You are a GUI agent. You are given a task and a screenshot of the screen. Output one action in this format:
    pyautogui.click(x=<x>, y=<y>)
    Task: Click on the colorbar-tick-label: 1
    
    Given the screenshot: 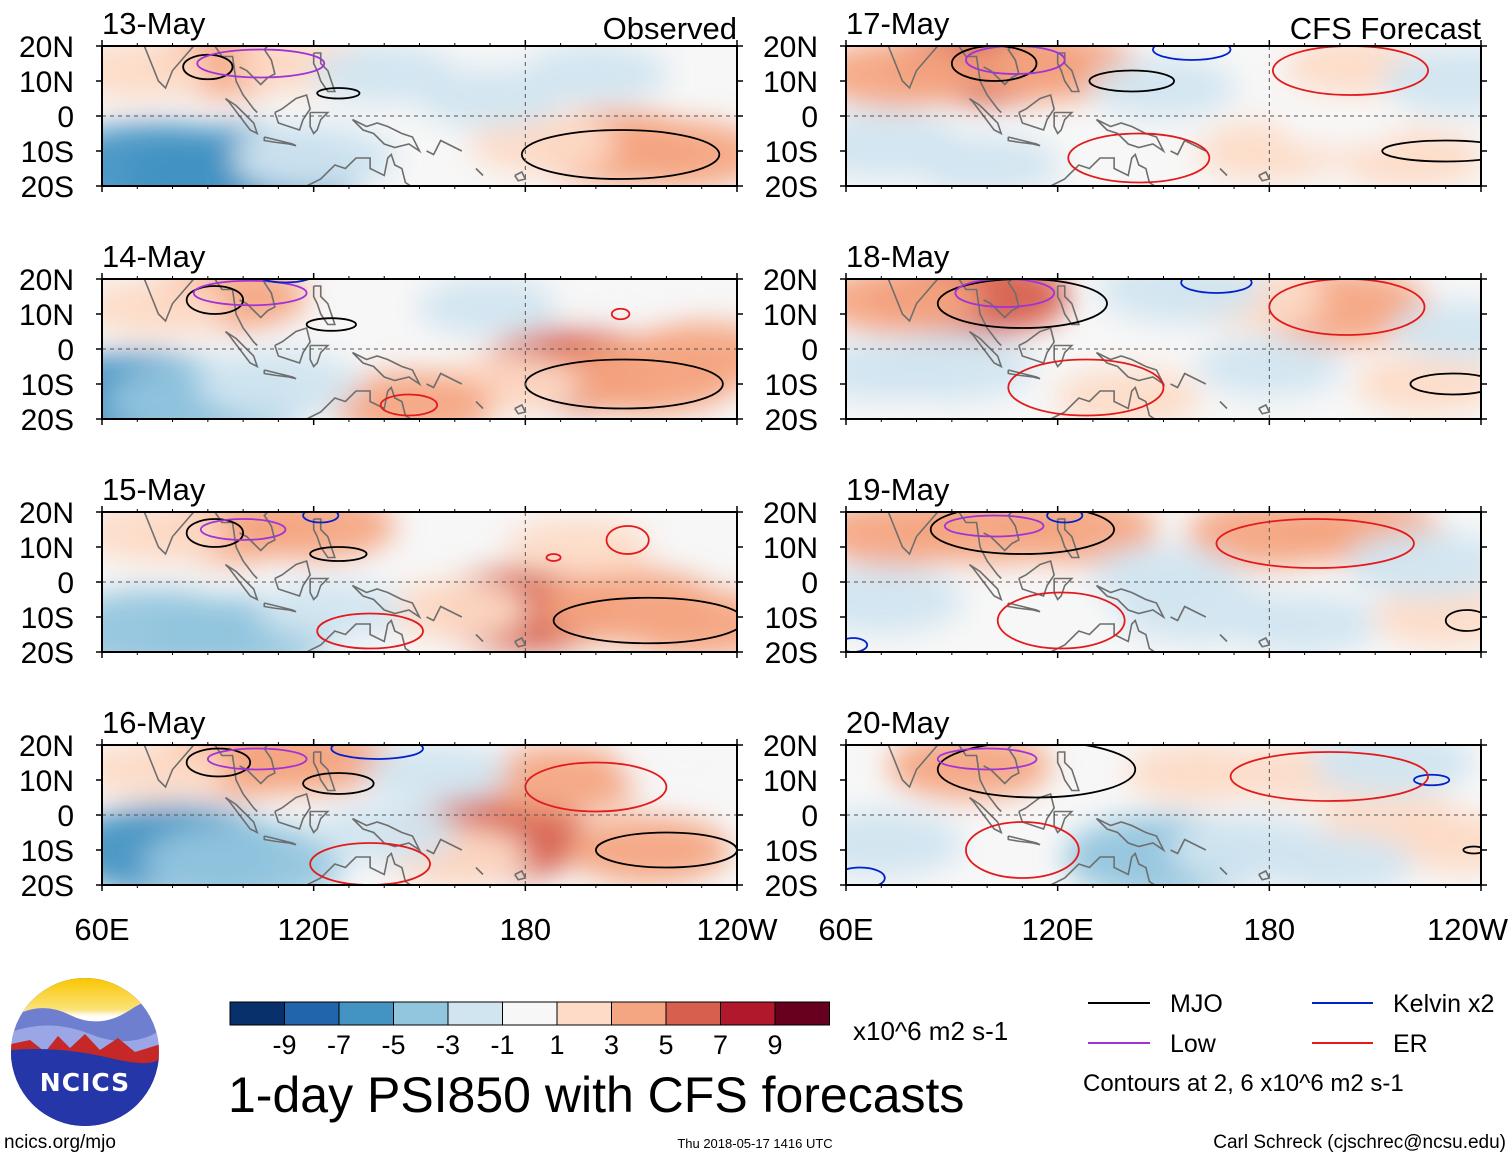 What is the action you would take?
    pyautogui.click(x=556, y=1045)
    